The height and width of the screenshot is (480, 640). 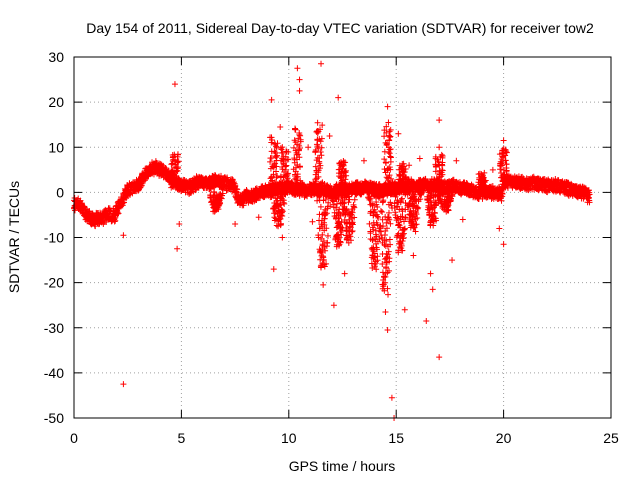 I want to click on y-tick-label: -10, so click(x=54, y=238).